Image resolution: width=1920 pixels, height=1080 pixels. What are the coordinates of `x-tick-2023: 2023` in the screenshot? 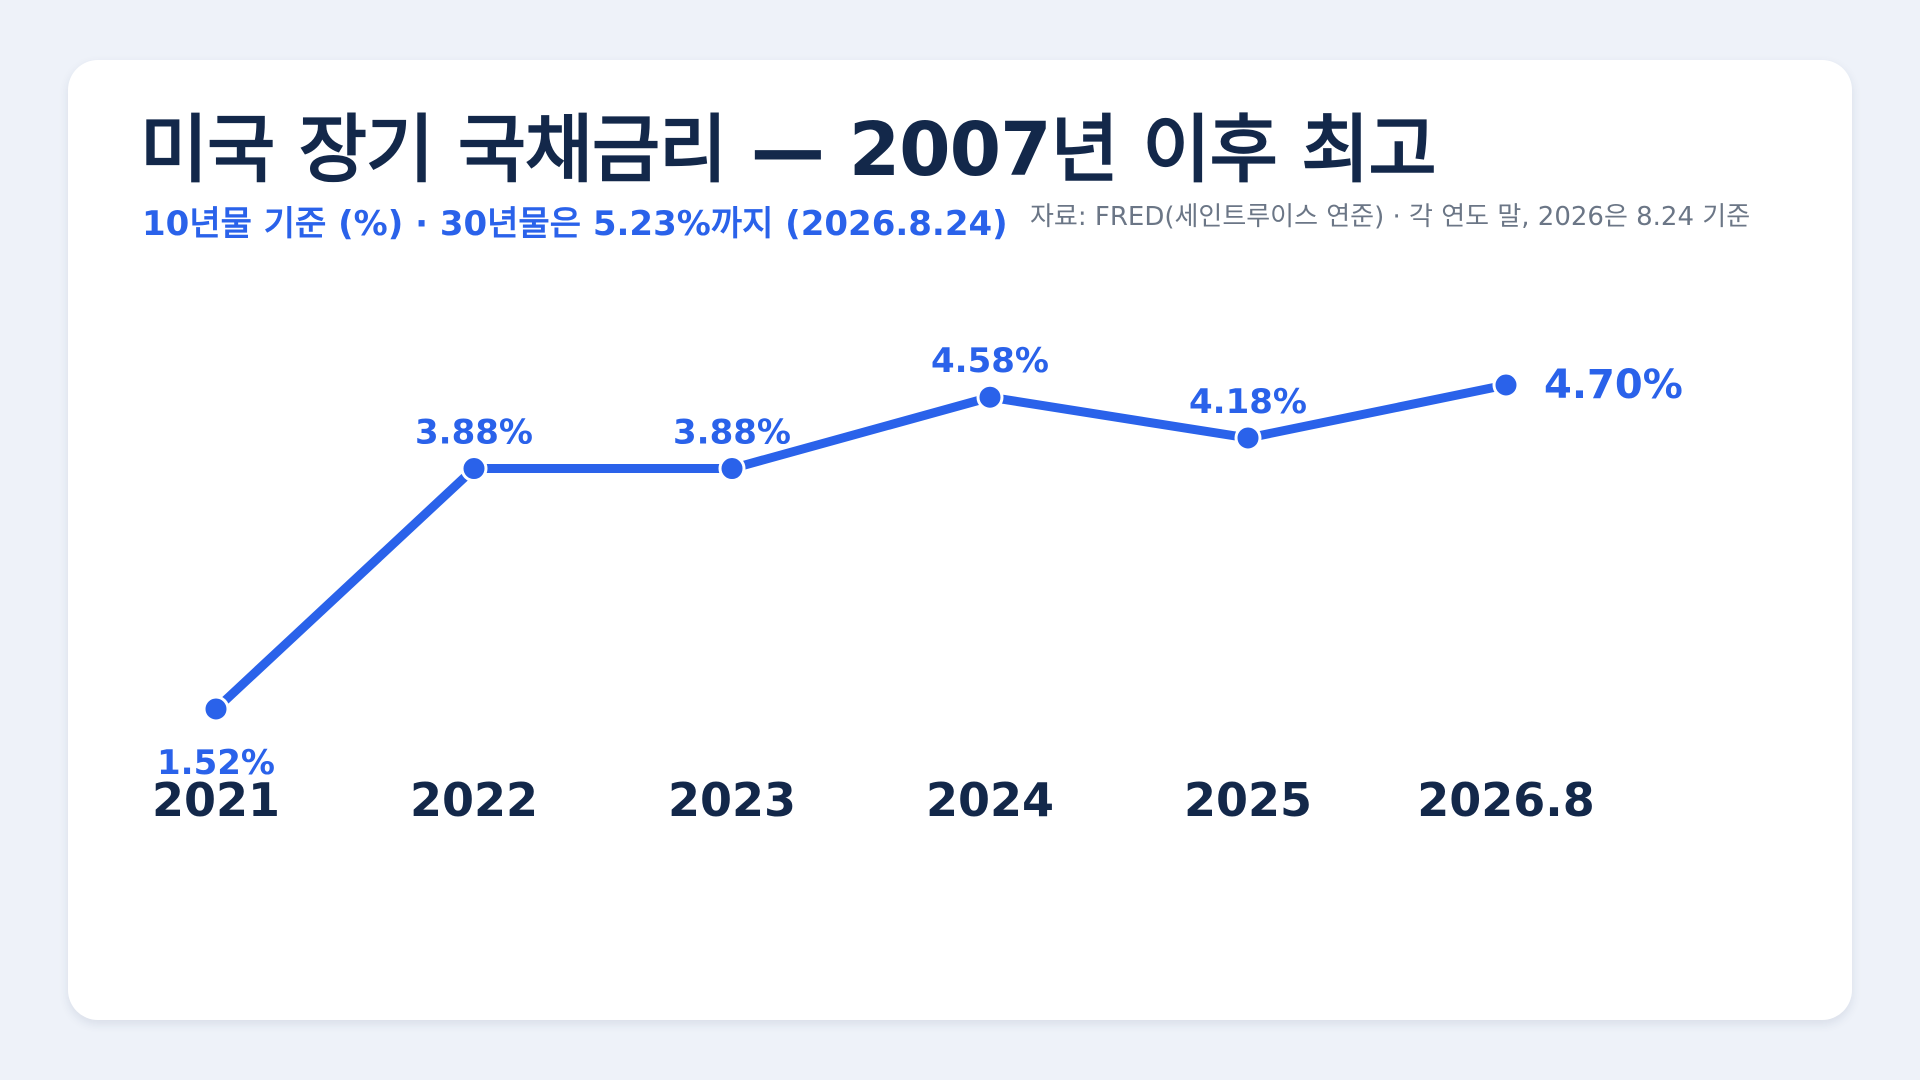 It's located at (732, 800).